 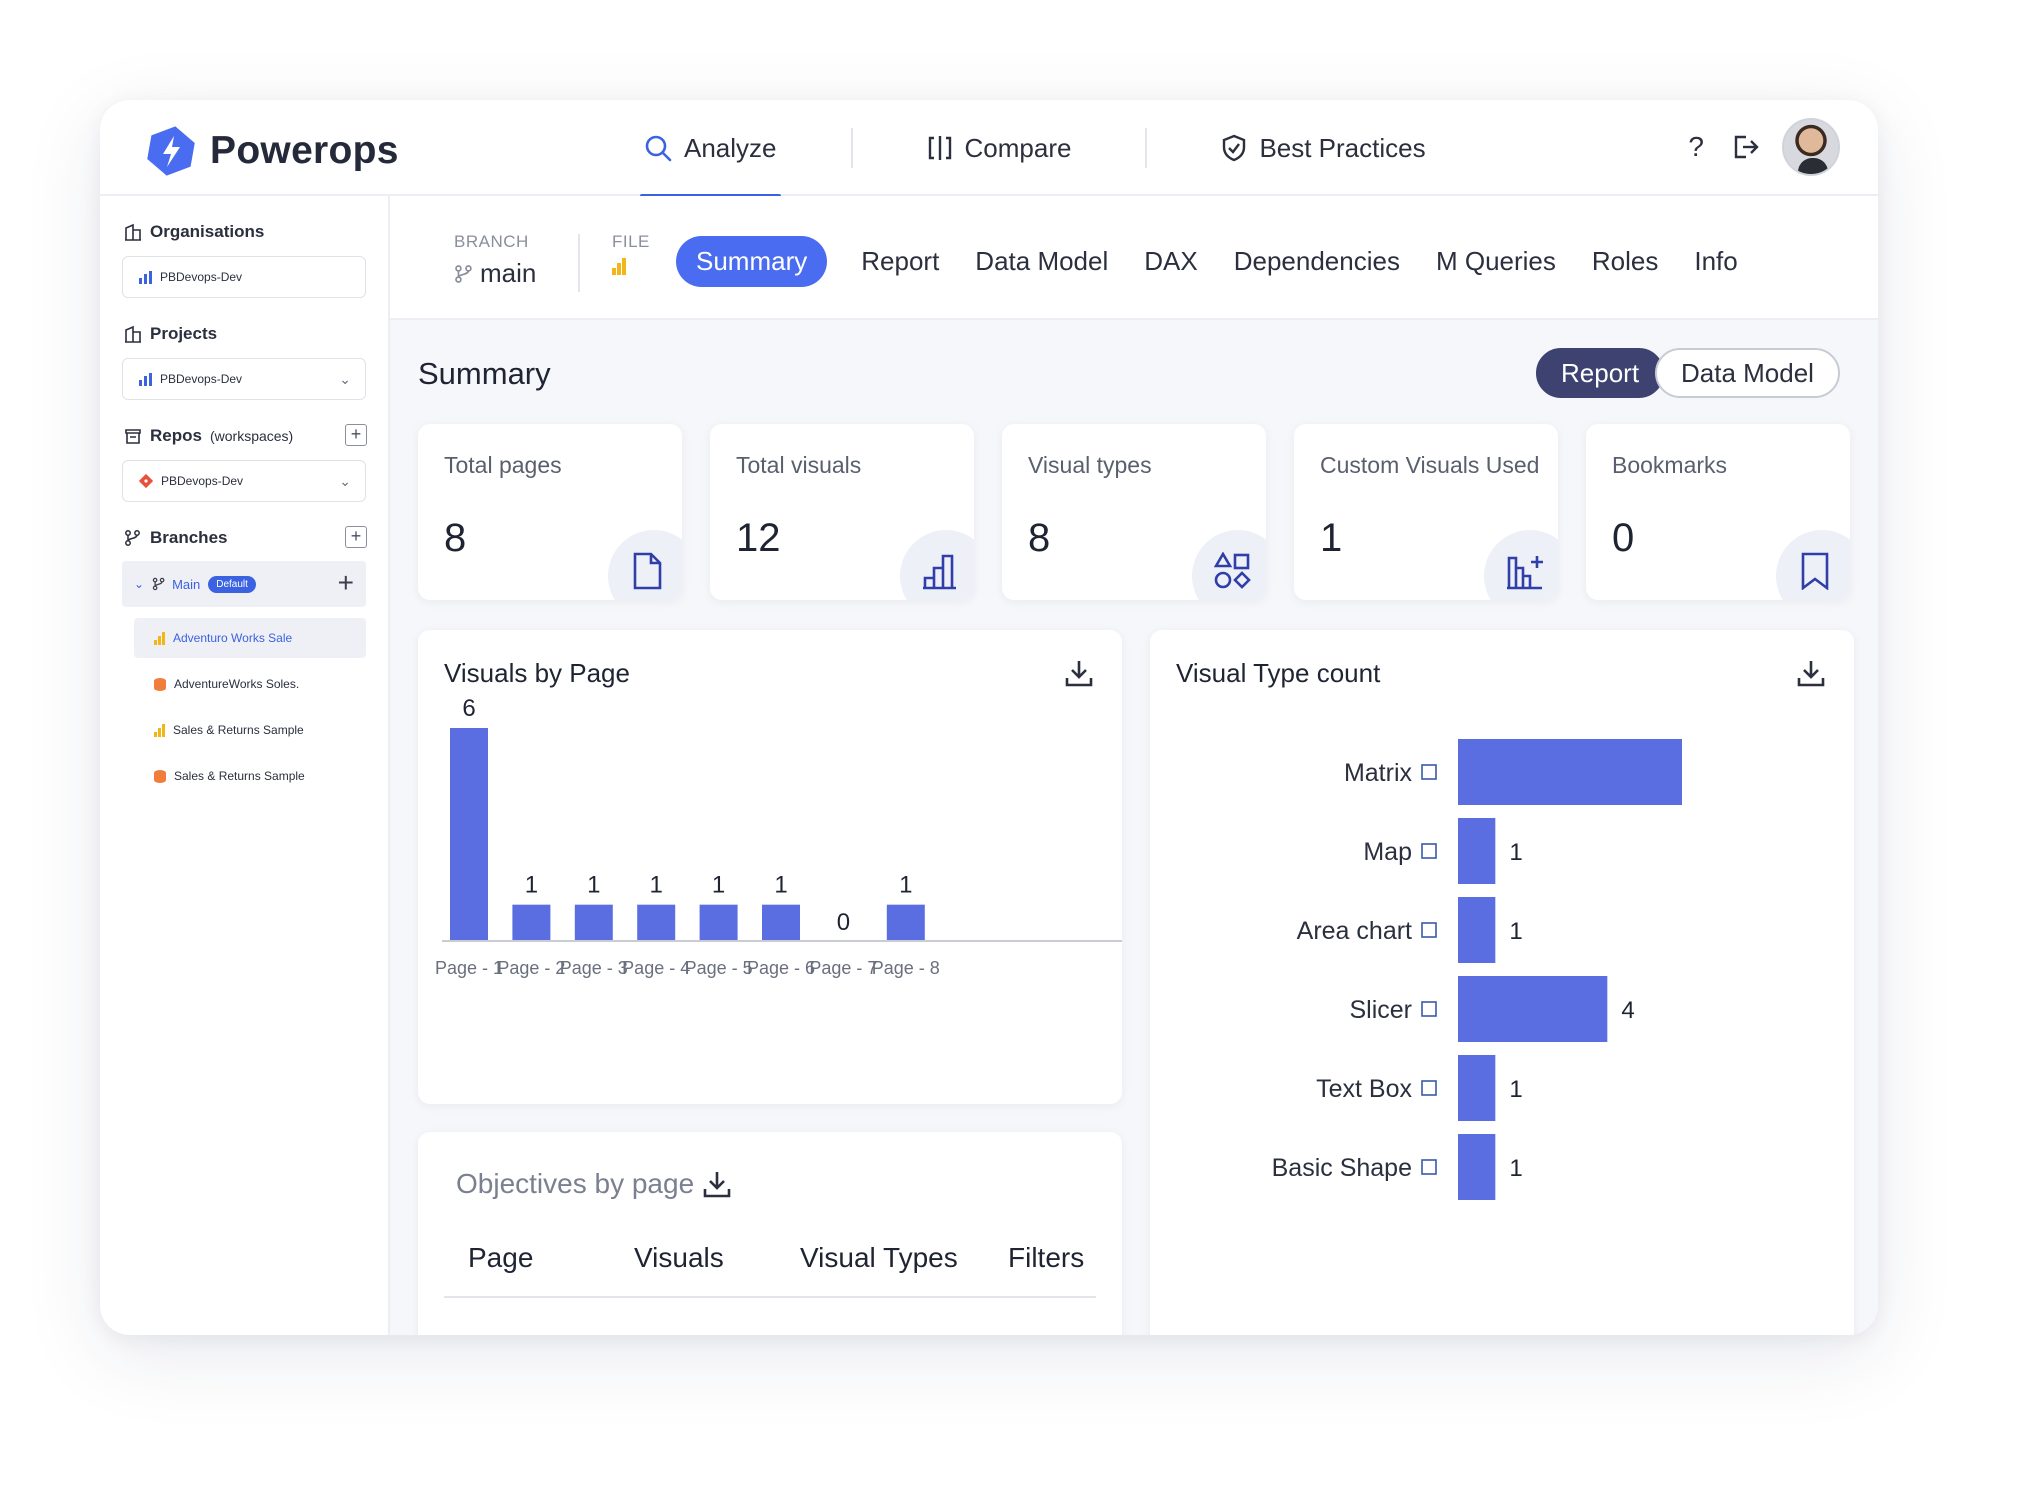 I want to click on shapes-icon, so click(x=1232, y=570).